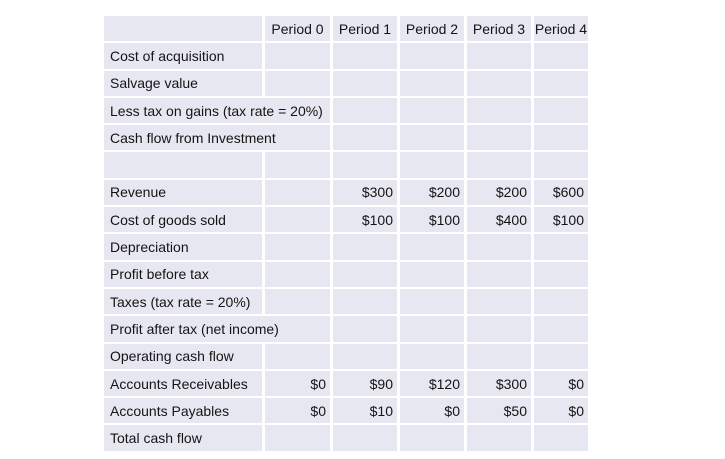  Describe the element at coordinates (183, 29) in the screenshot. I see `header-cell-label` at that location.